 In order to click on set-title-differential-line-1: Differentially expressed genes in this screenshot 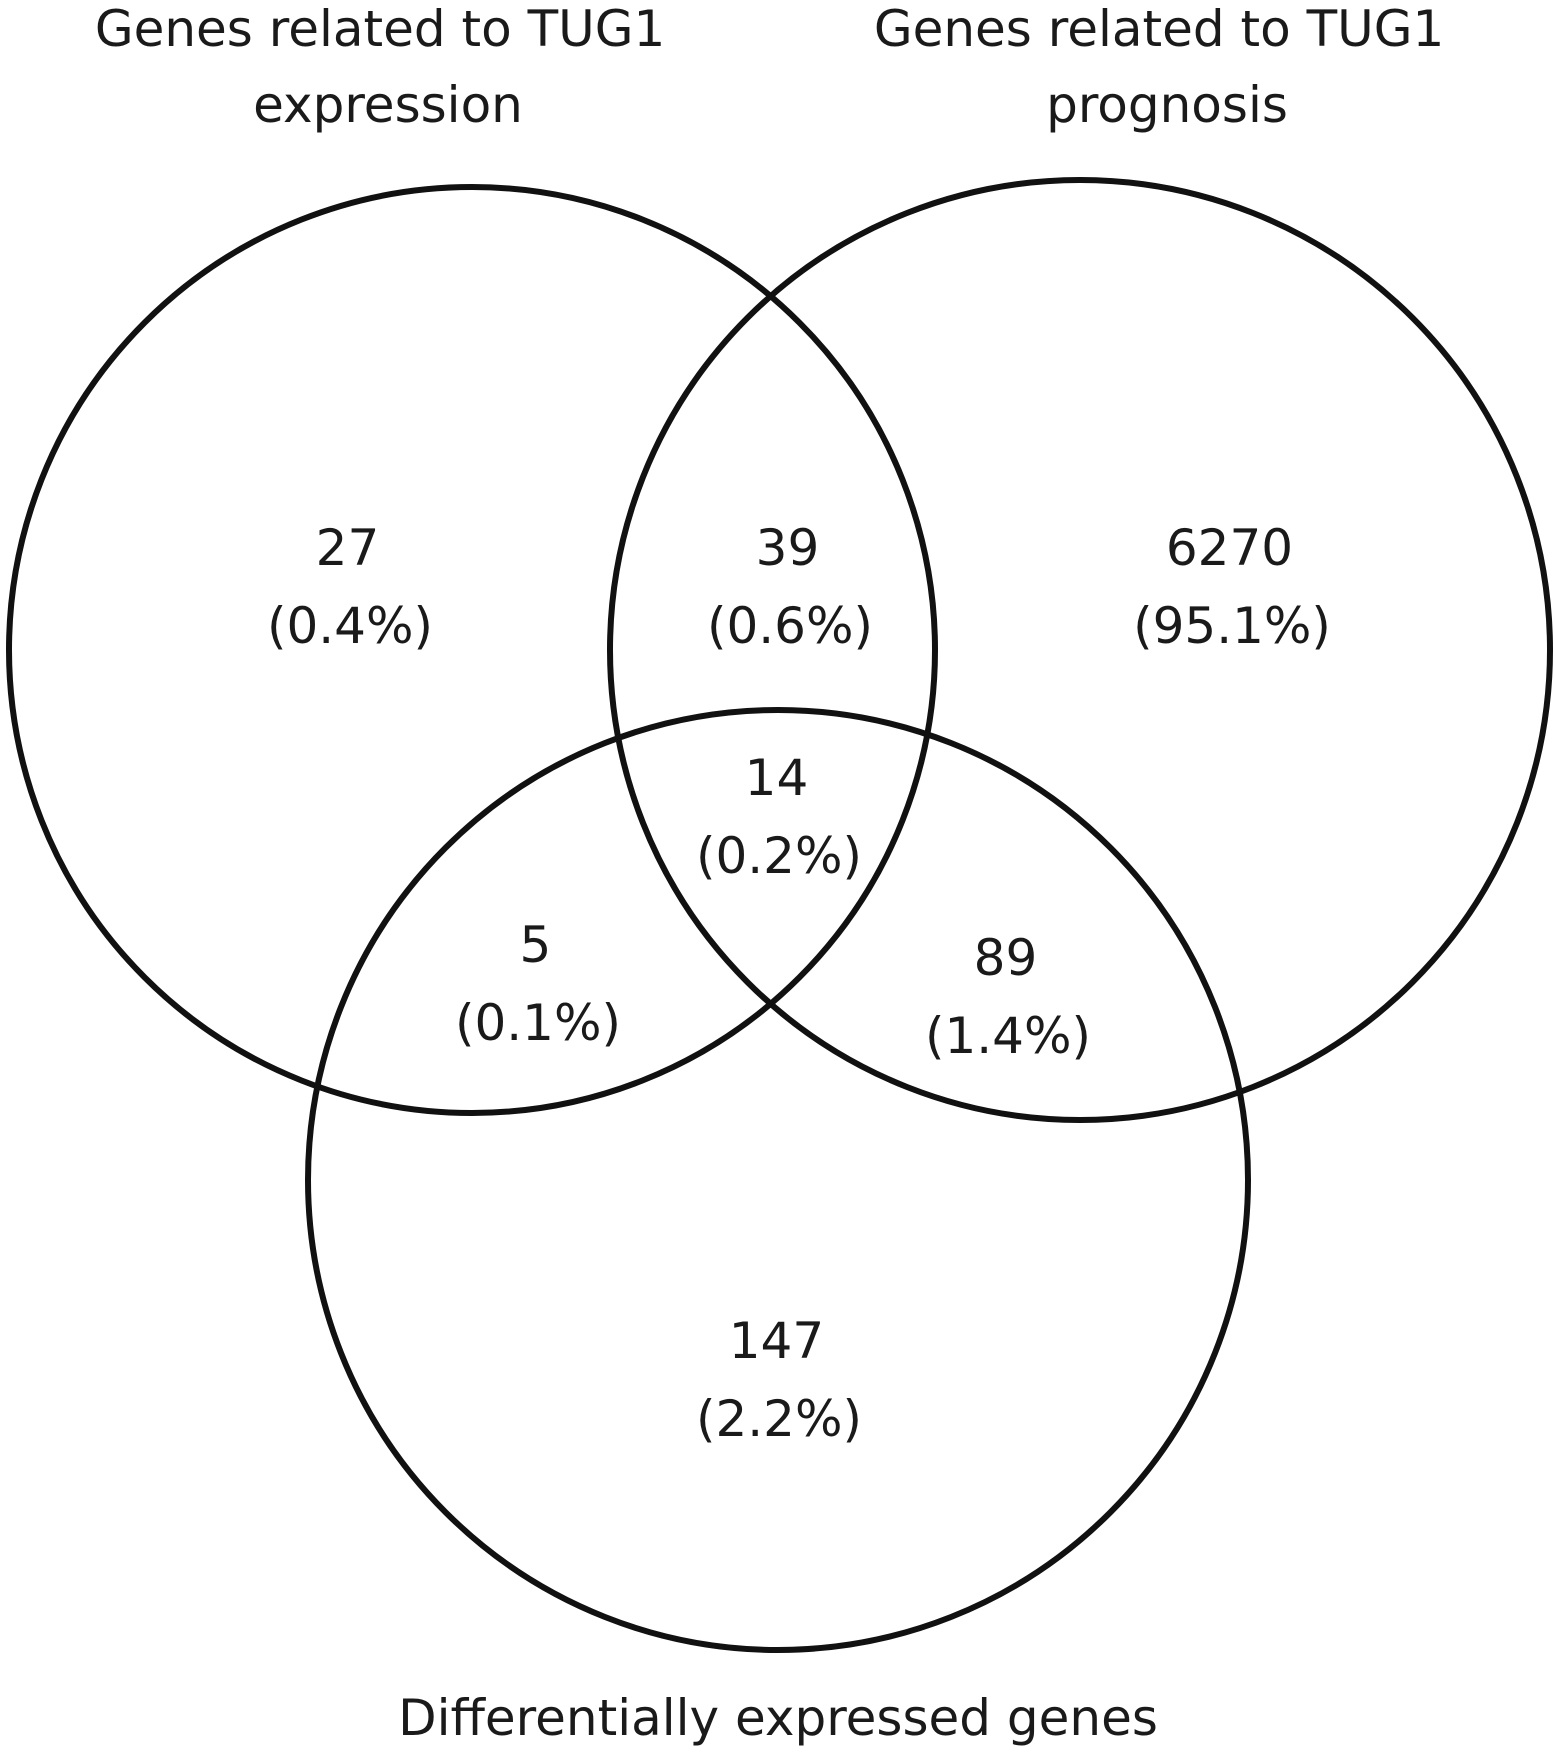, I will do `click(778, 1718)`.